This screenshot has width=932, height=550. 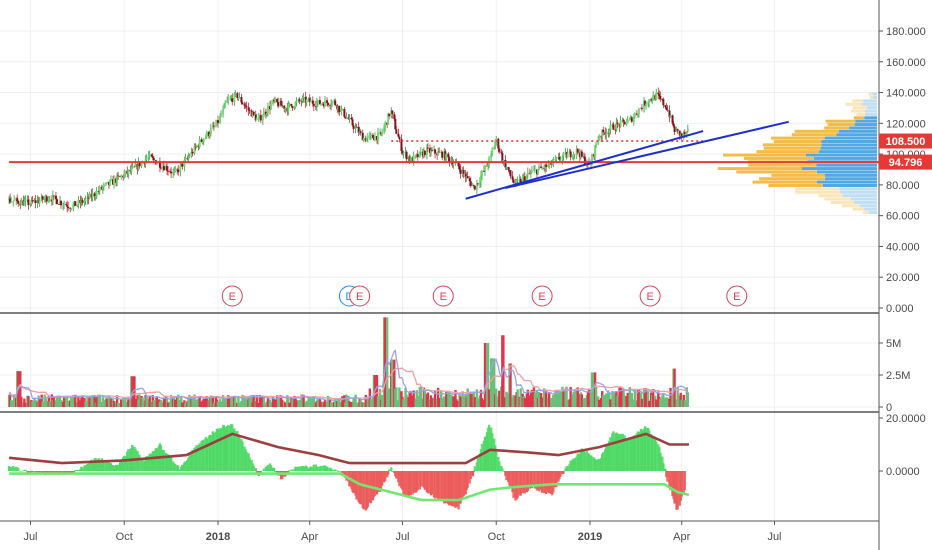 I want to click on price-tag-box, so click(x=905, y=162).